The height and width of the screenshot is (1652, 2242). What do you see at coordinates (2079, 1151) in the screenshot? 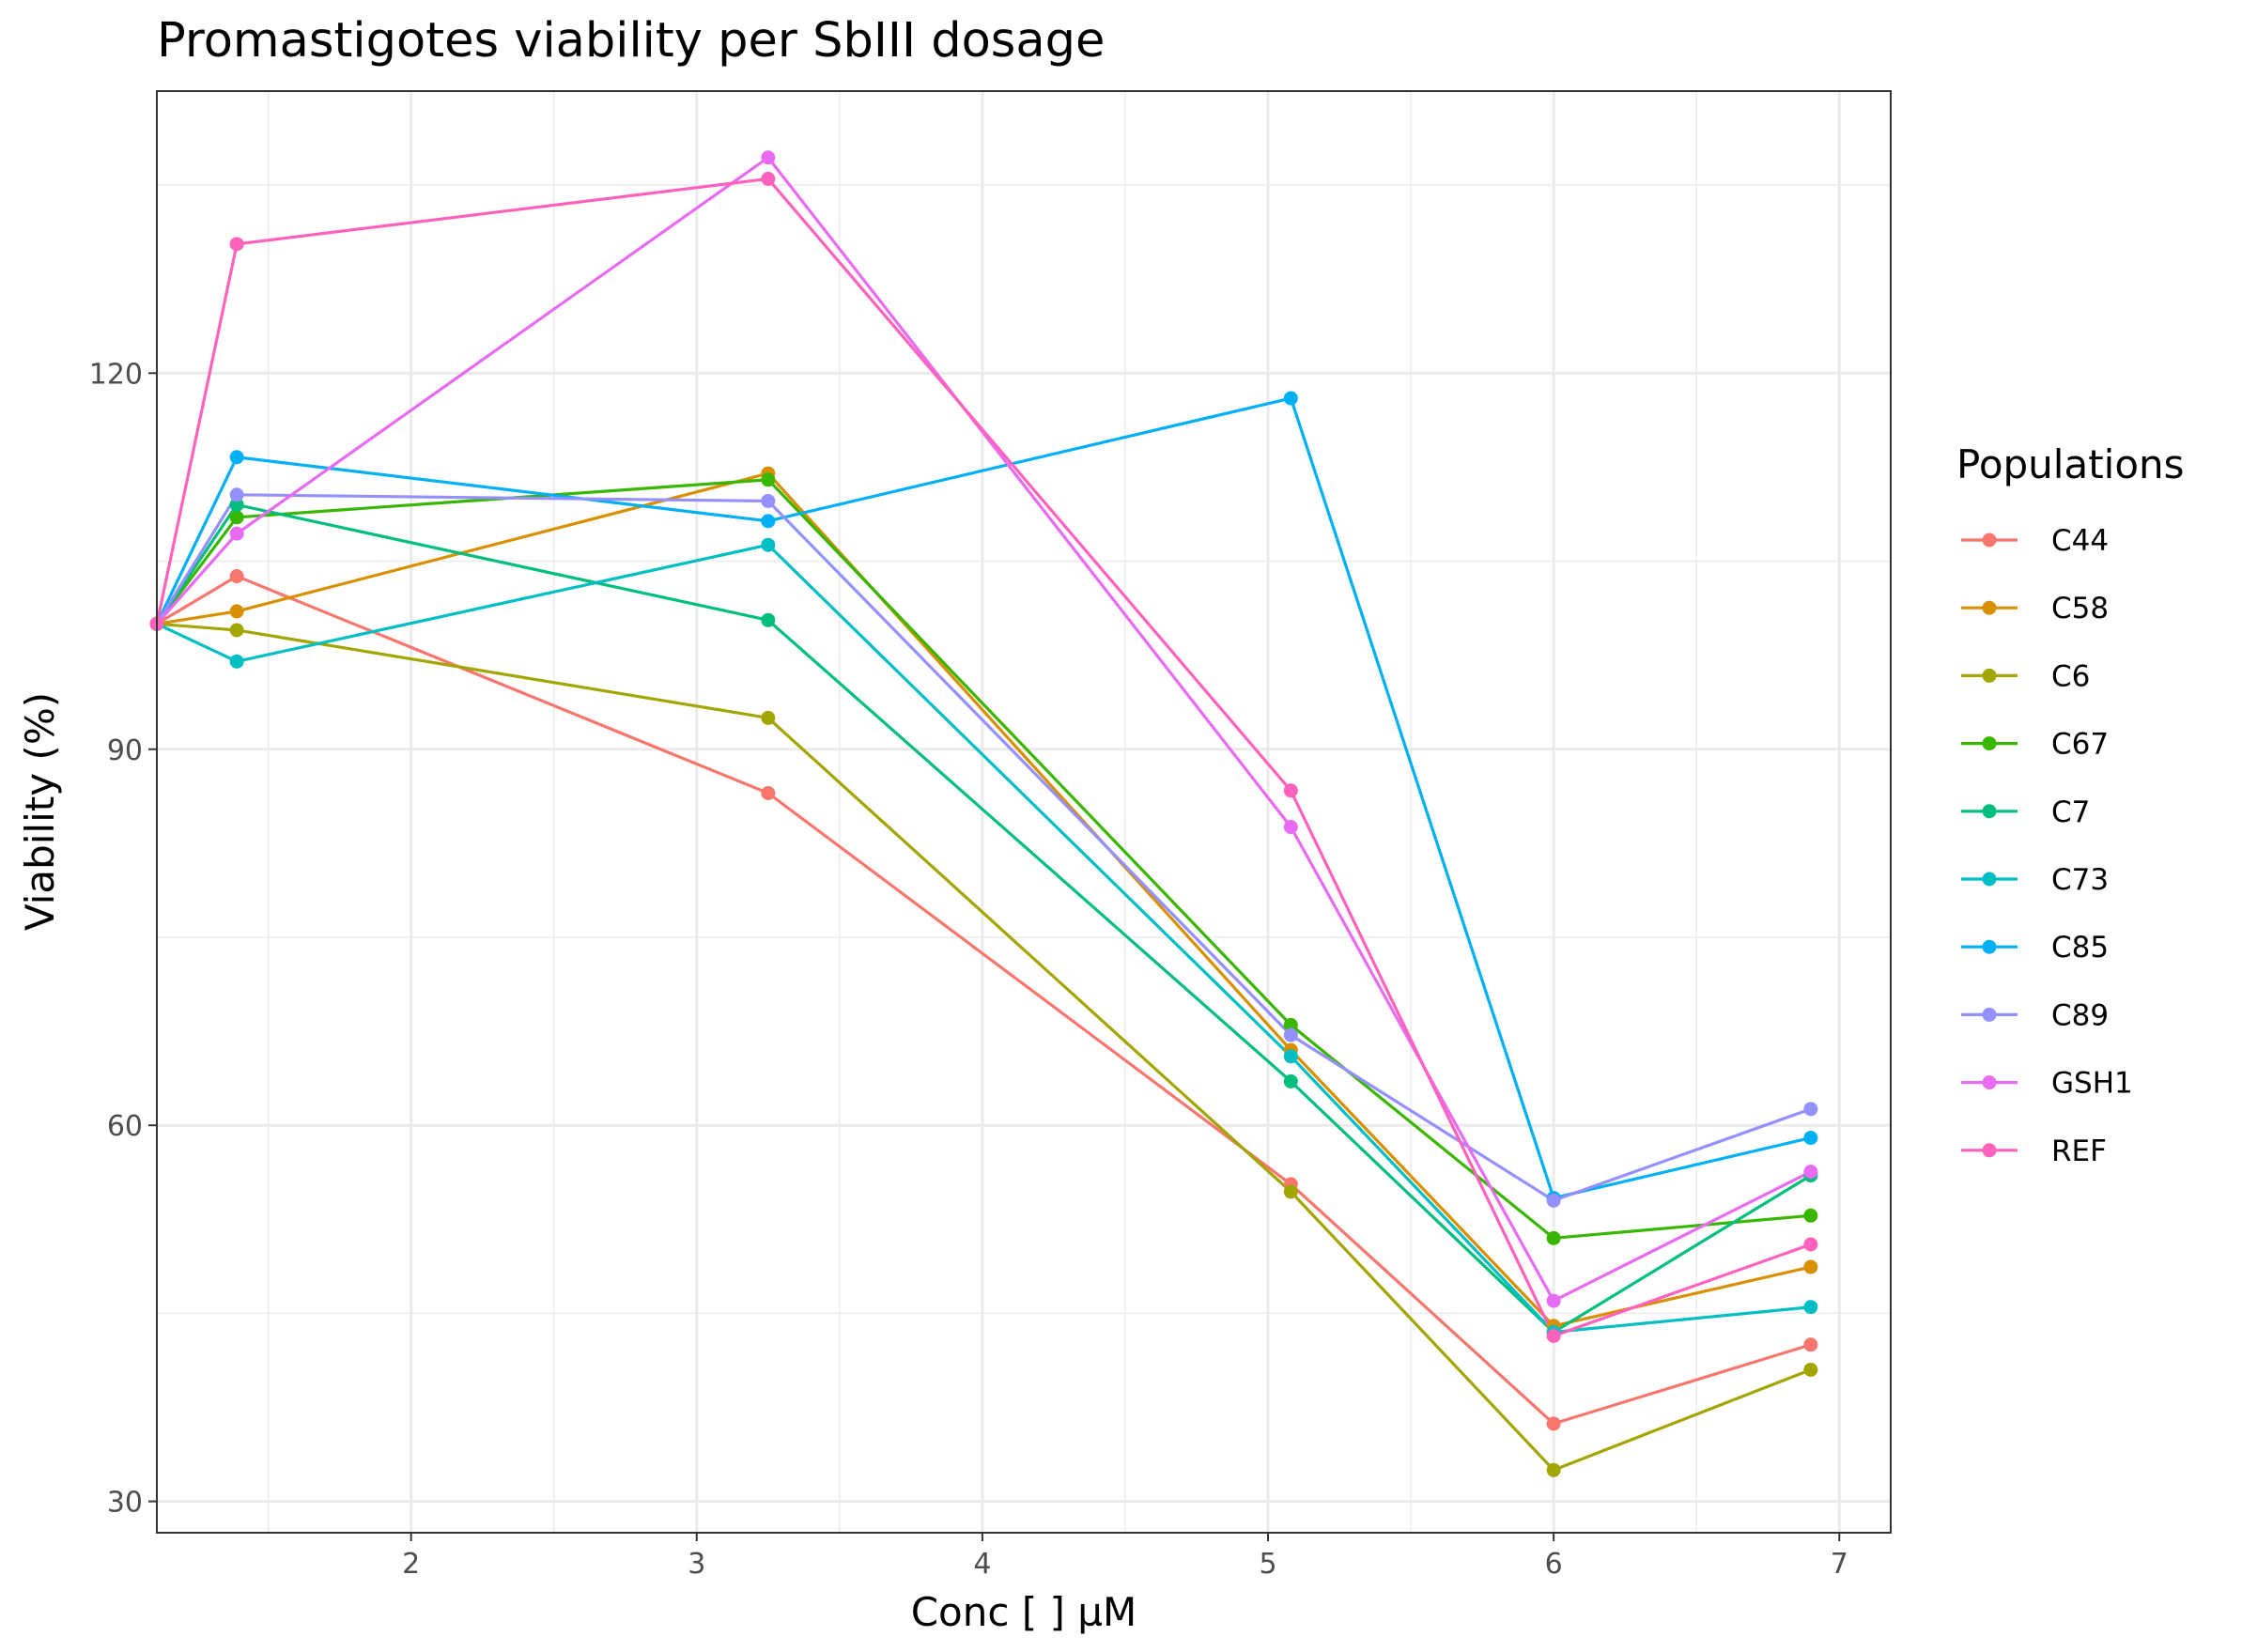
I see `legend-label: REF` at bounding box center [2079, 1151].